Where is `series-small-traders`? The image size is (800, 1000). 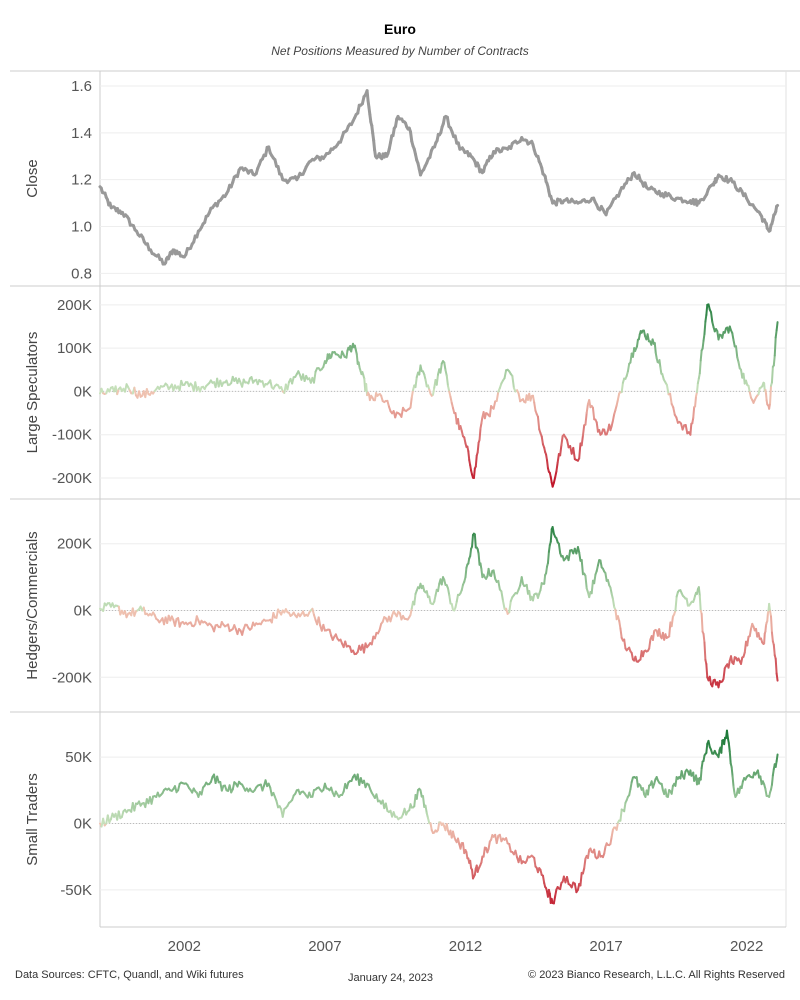 series-small-traders is located at coordinates (439, 817).